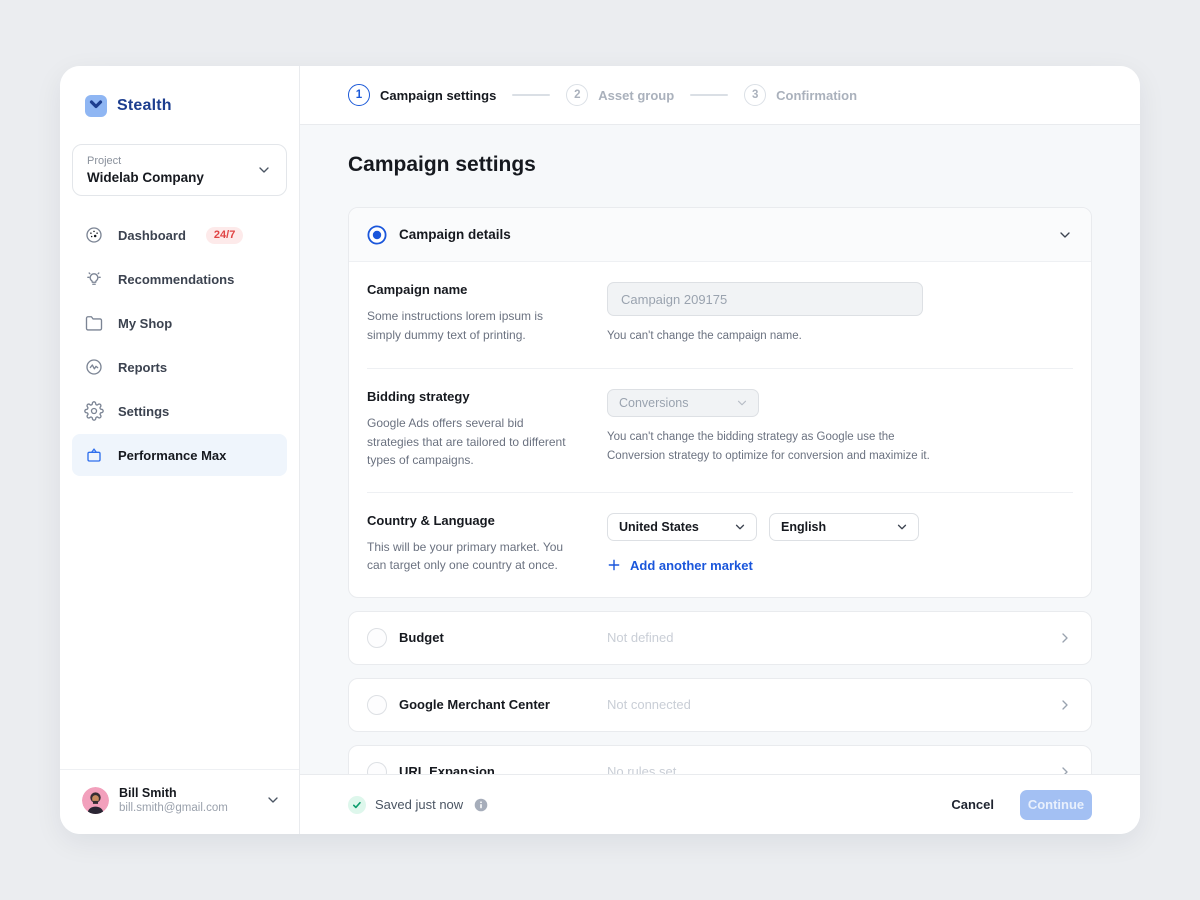 The height and width of the screenshot is (900, 1200). What do you see at coordinates (442, 164) in the screenshot?
I see `page-title: Campaign settings` at bounding box center [442, 164].